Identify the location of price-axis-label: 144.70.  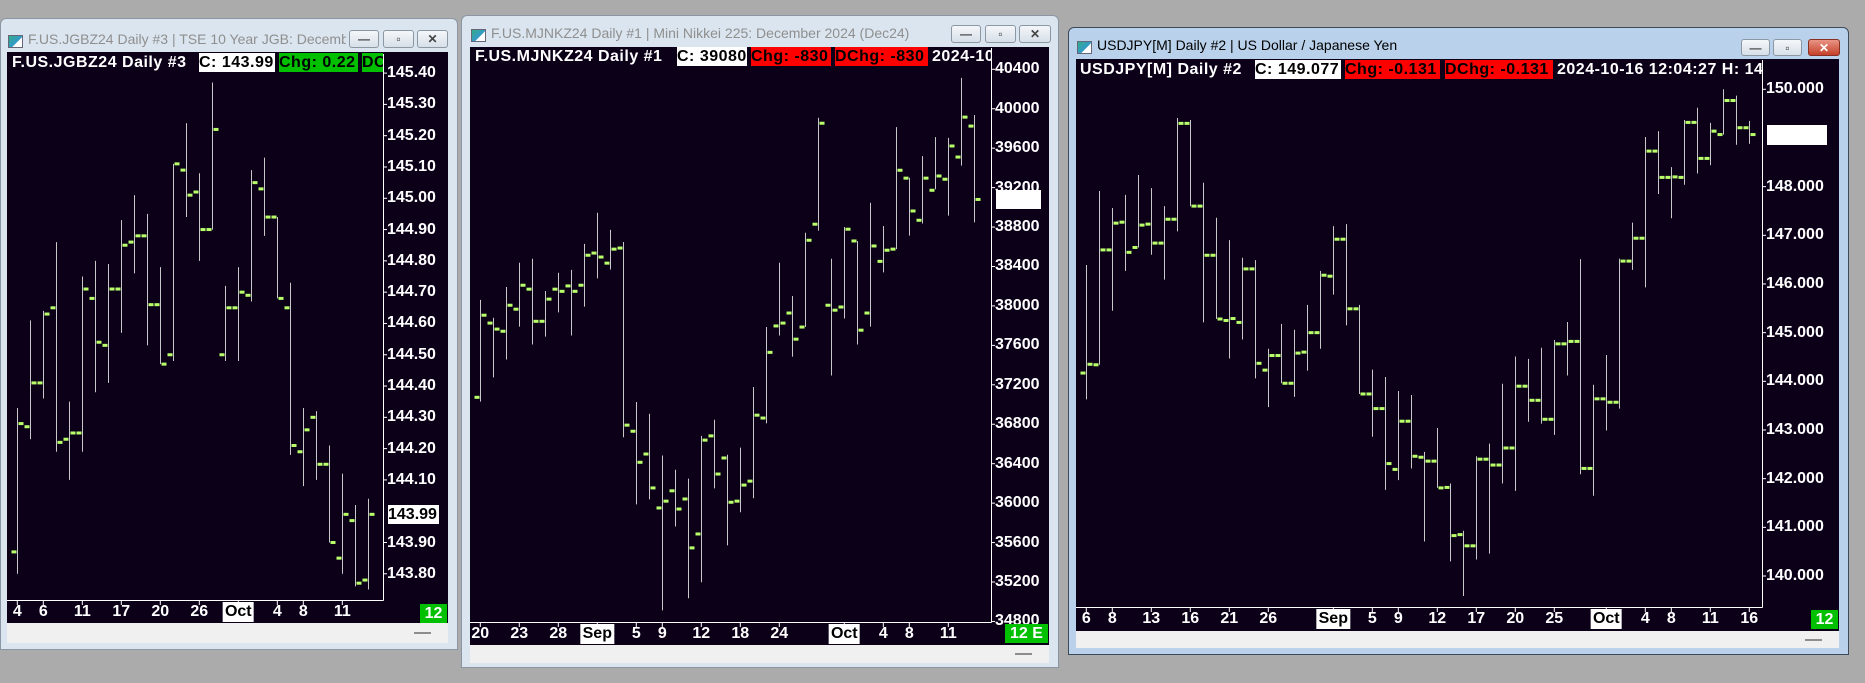
(411, 292).